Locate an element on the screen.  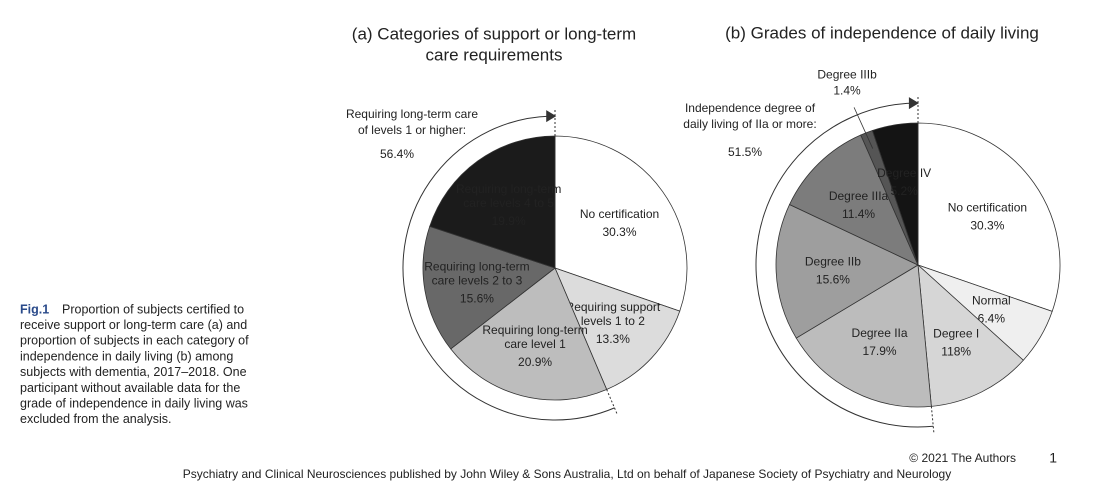
slice-label: Degree IIa is located at coordinates (880, 333).